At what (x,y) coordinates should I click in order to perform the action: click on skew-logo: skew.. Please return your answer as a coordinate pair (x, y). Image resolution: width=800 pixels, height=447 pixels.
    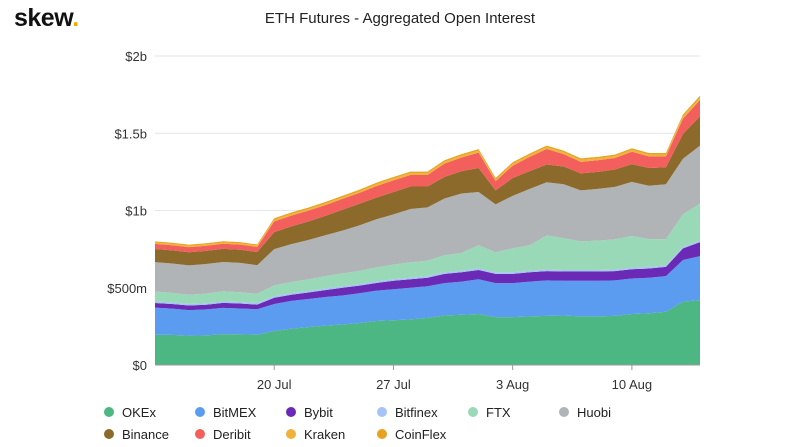
    Looking at the image, I should click on (46, 18).